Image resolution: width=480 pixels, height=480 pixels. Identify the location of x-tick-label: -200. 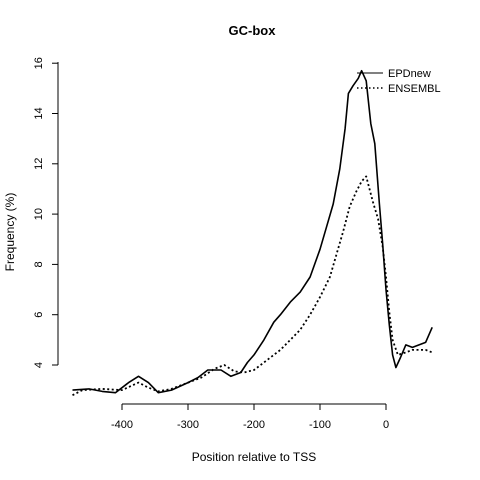
(254, 425).